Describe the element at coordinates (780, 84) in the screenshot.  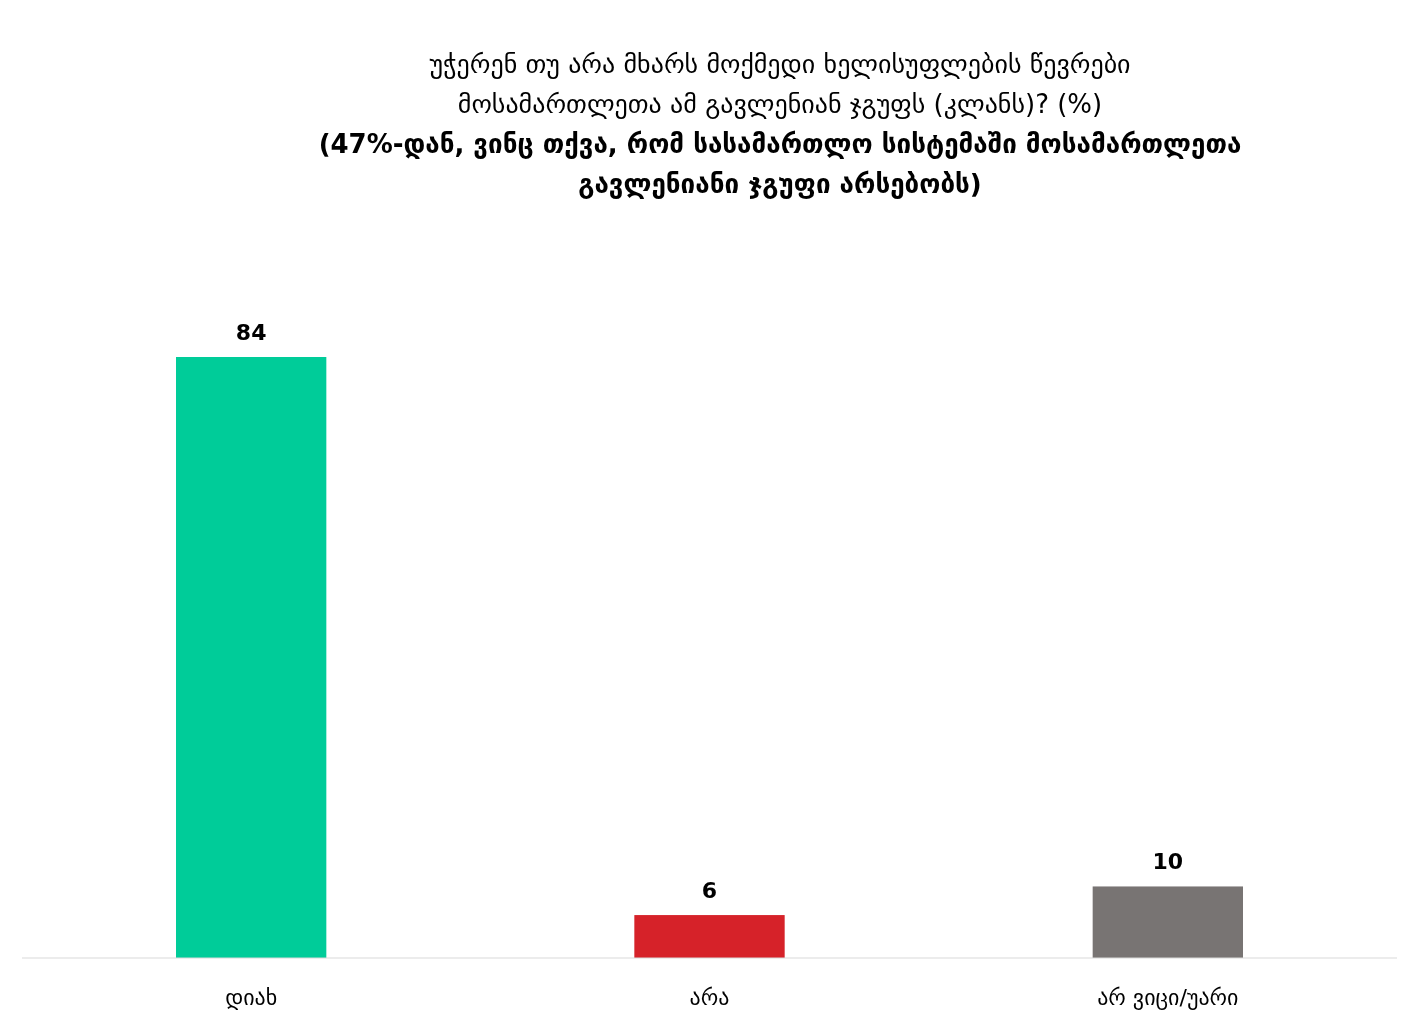
I see `chart-title: უჭერენ თუ არა მხარს მოქმედი ხელისუფლების წევრები მოსამართლეთა ამ გავლენიან ჯგუფს (კლანს)? (%)` at that location.